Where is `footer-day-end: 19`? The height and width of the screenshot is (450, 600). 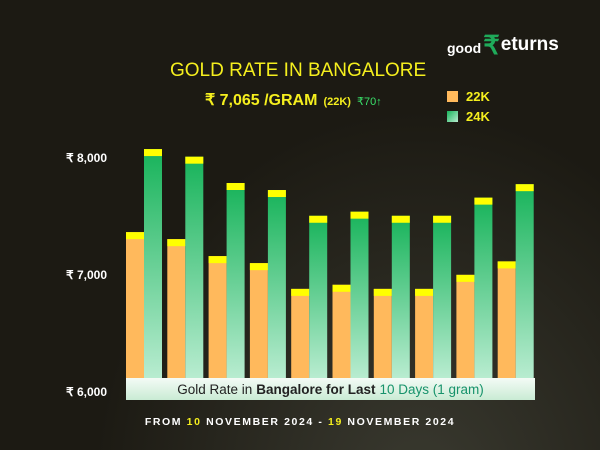
footer-day-end: 19 is located at coordinates (335, 422).